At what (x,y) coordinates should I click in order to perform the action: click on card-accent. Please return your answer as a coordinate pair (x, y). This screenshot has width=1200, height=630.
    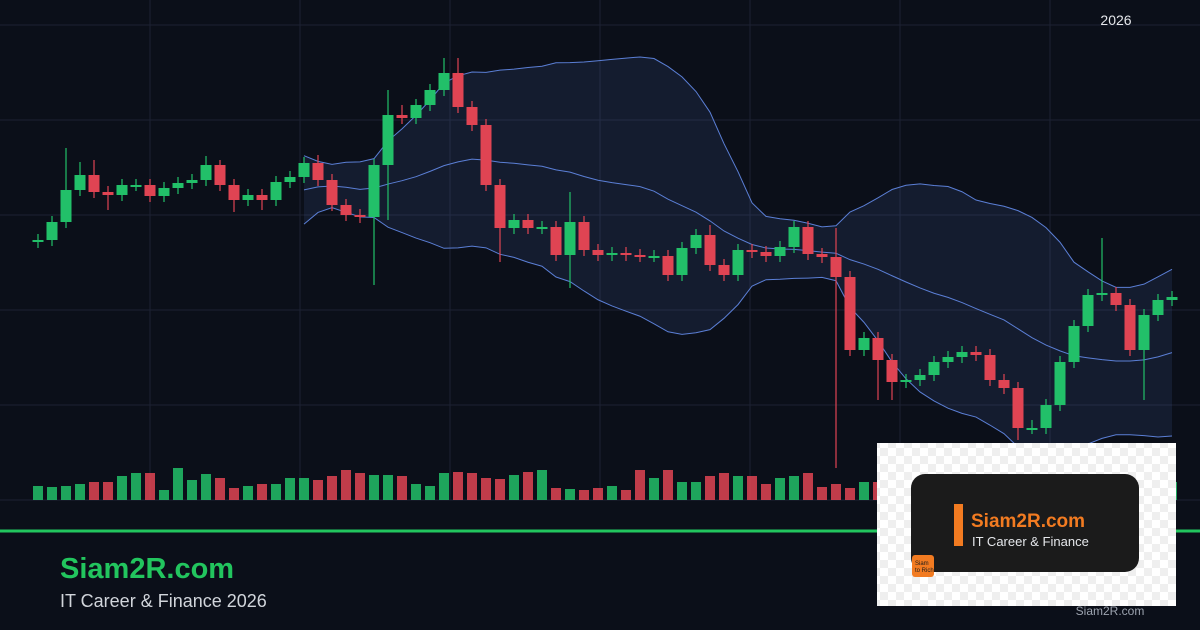
    Looking at the image, I should click on (958, 525).